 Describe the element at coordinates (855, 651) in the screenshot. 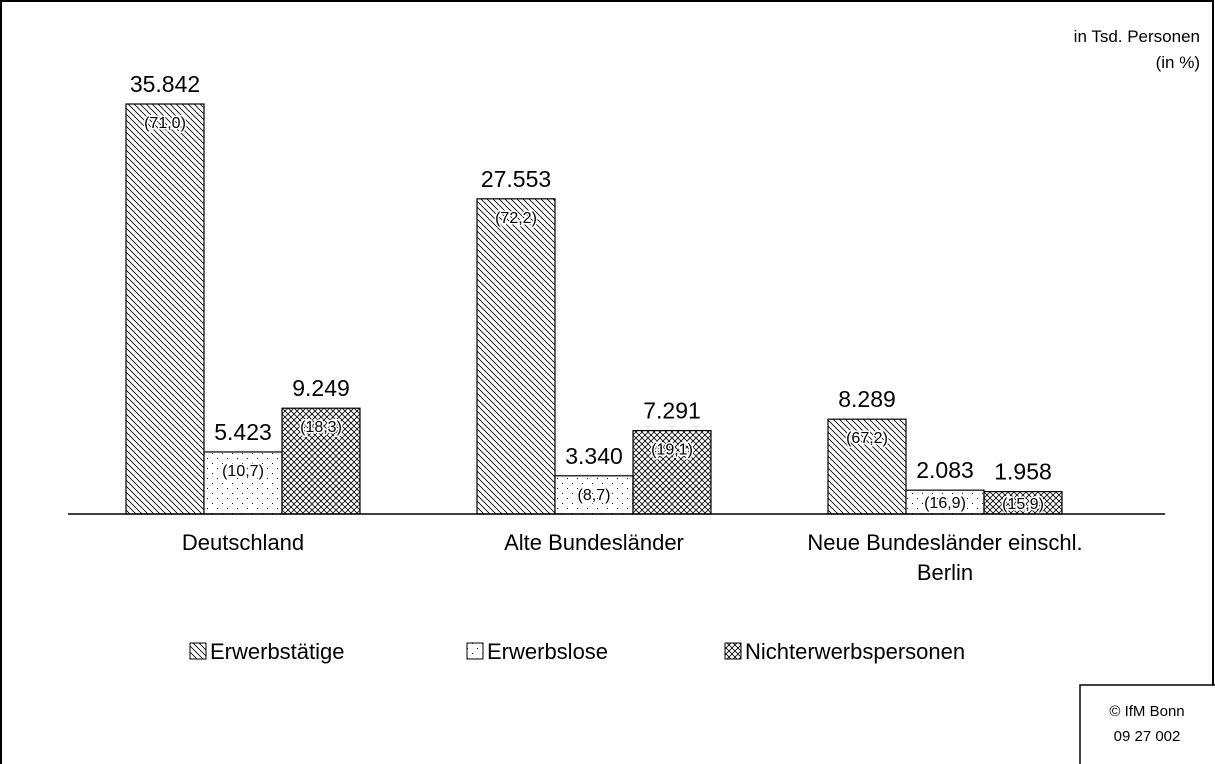

I see `legend-label: Nichterwerbspersonen` at that location.